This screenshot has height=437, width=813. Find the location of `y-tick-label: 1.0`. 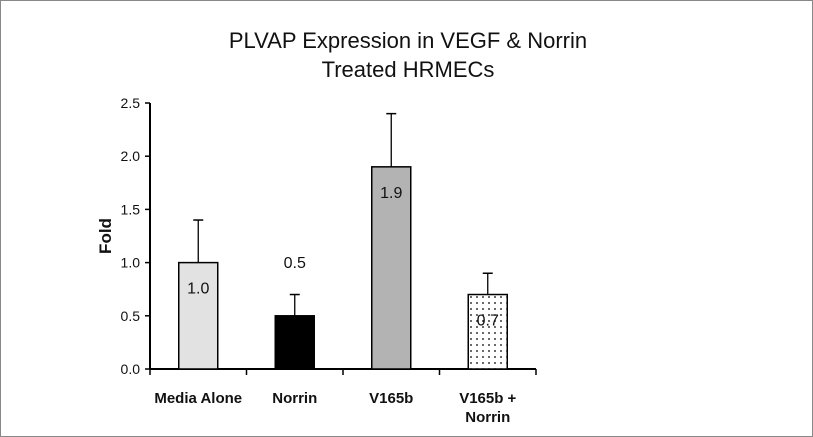

y-tick-label: 1.0 is located at coordinates (131, 263).